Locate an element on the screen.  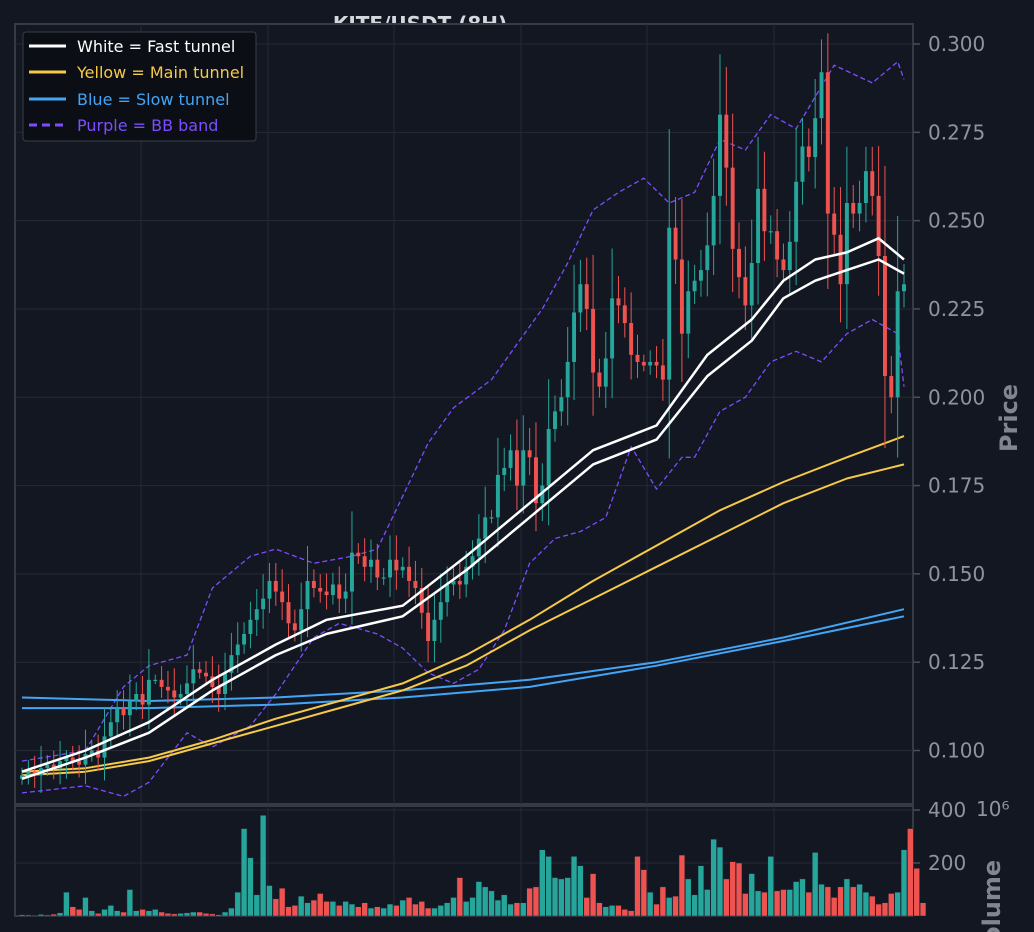
y-tick-label: 0.250 is located at coordinates (956, 221).